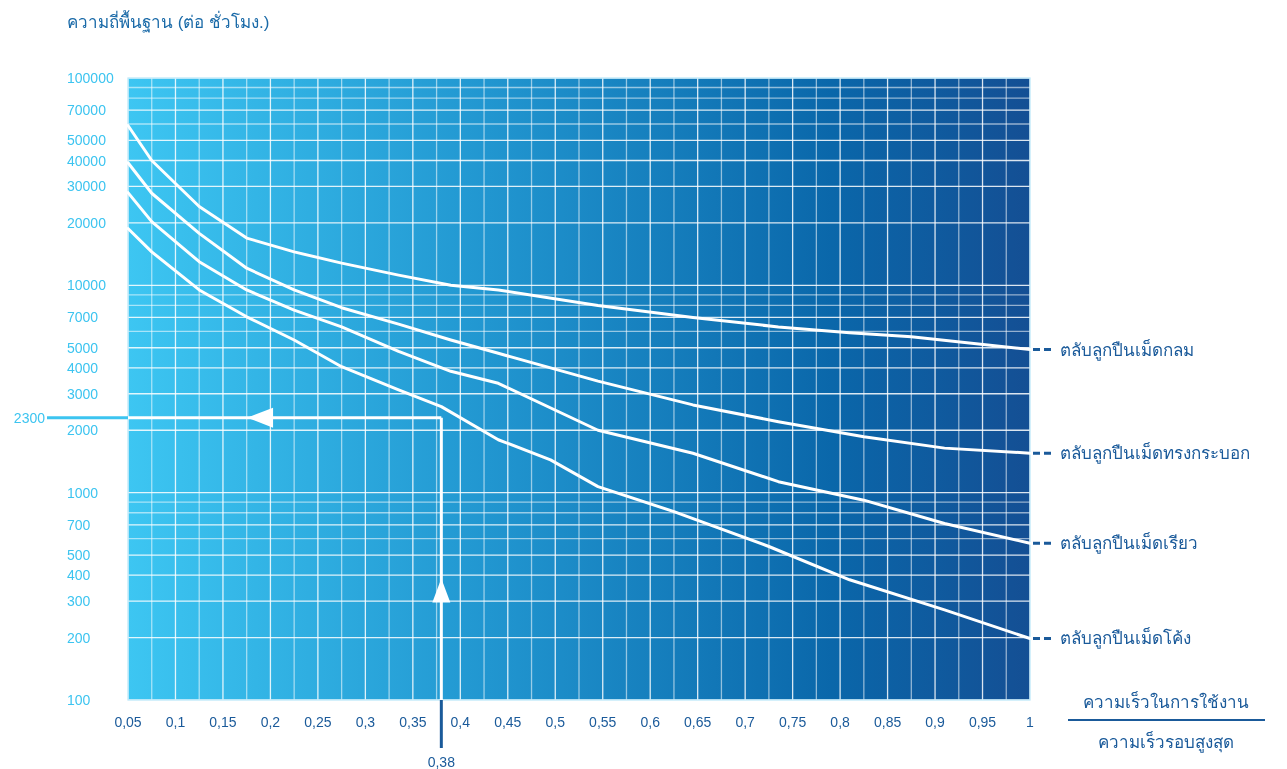 Image resolution: width=1287 pixels, height=769 pixels. What do you see at coordinates (87, 160) in the screenshot?
I see `y-tick-label: 40000` at bounding box center [87, 160].